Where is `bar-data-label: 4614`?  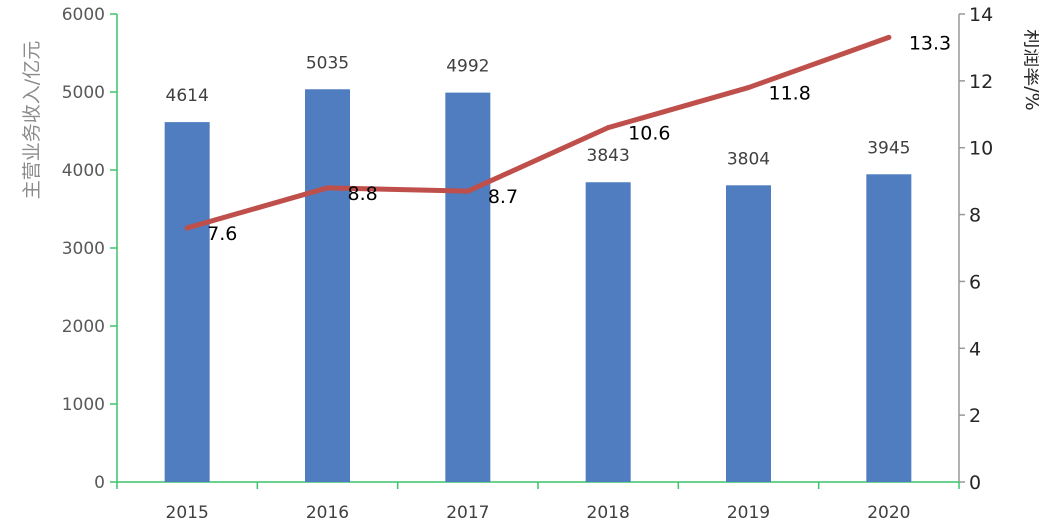 bar-data-label: 4614 is located at coordinates (187, 96).